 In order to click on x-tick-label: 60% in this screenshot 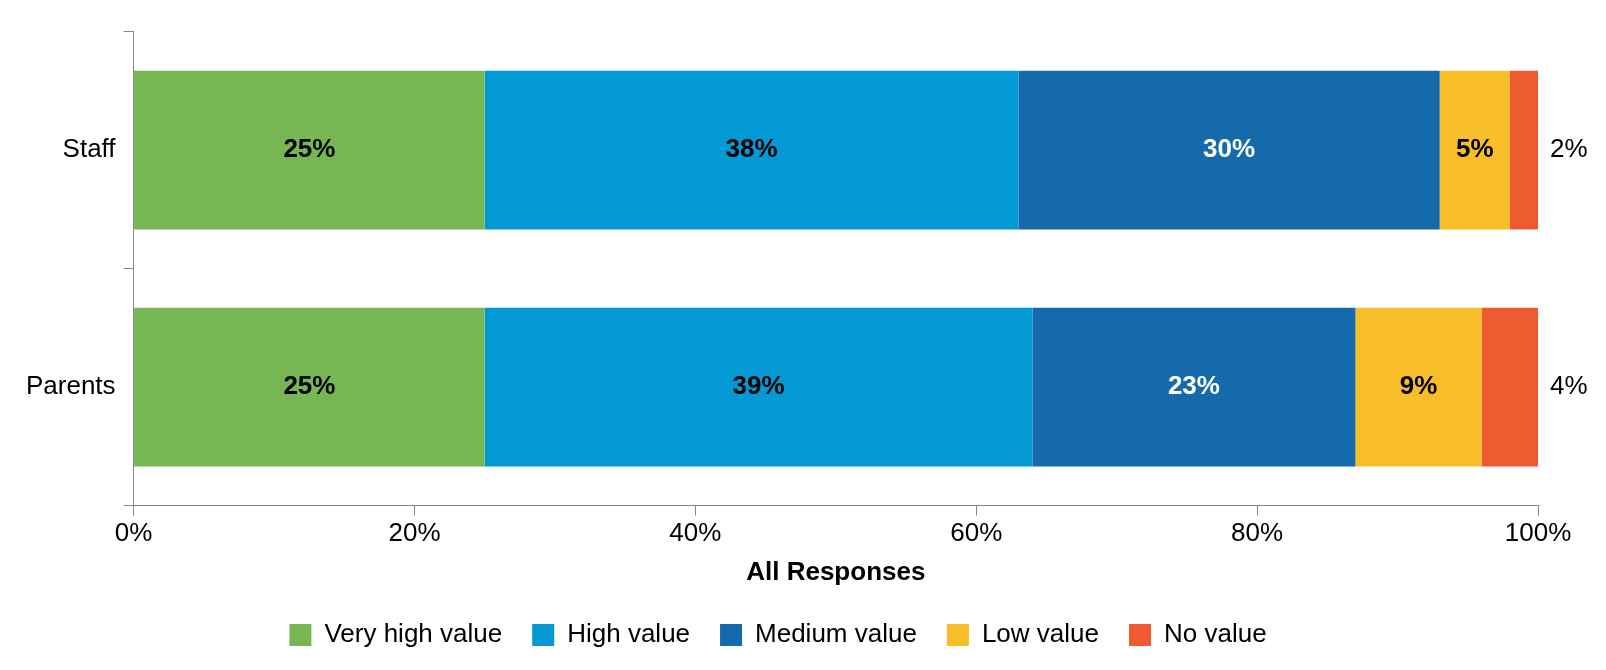, I will do `click(976, 532)`.